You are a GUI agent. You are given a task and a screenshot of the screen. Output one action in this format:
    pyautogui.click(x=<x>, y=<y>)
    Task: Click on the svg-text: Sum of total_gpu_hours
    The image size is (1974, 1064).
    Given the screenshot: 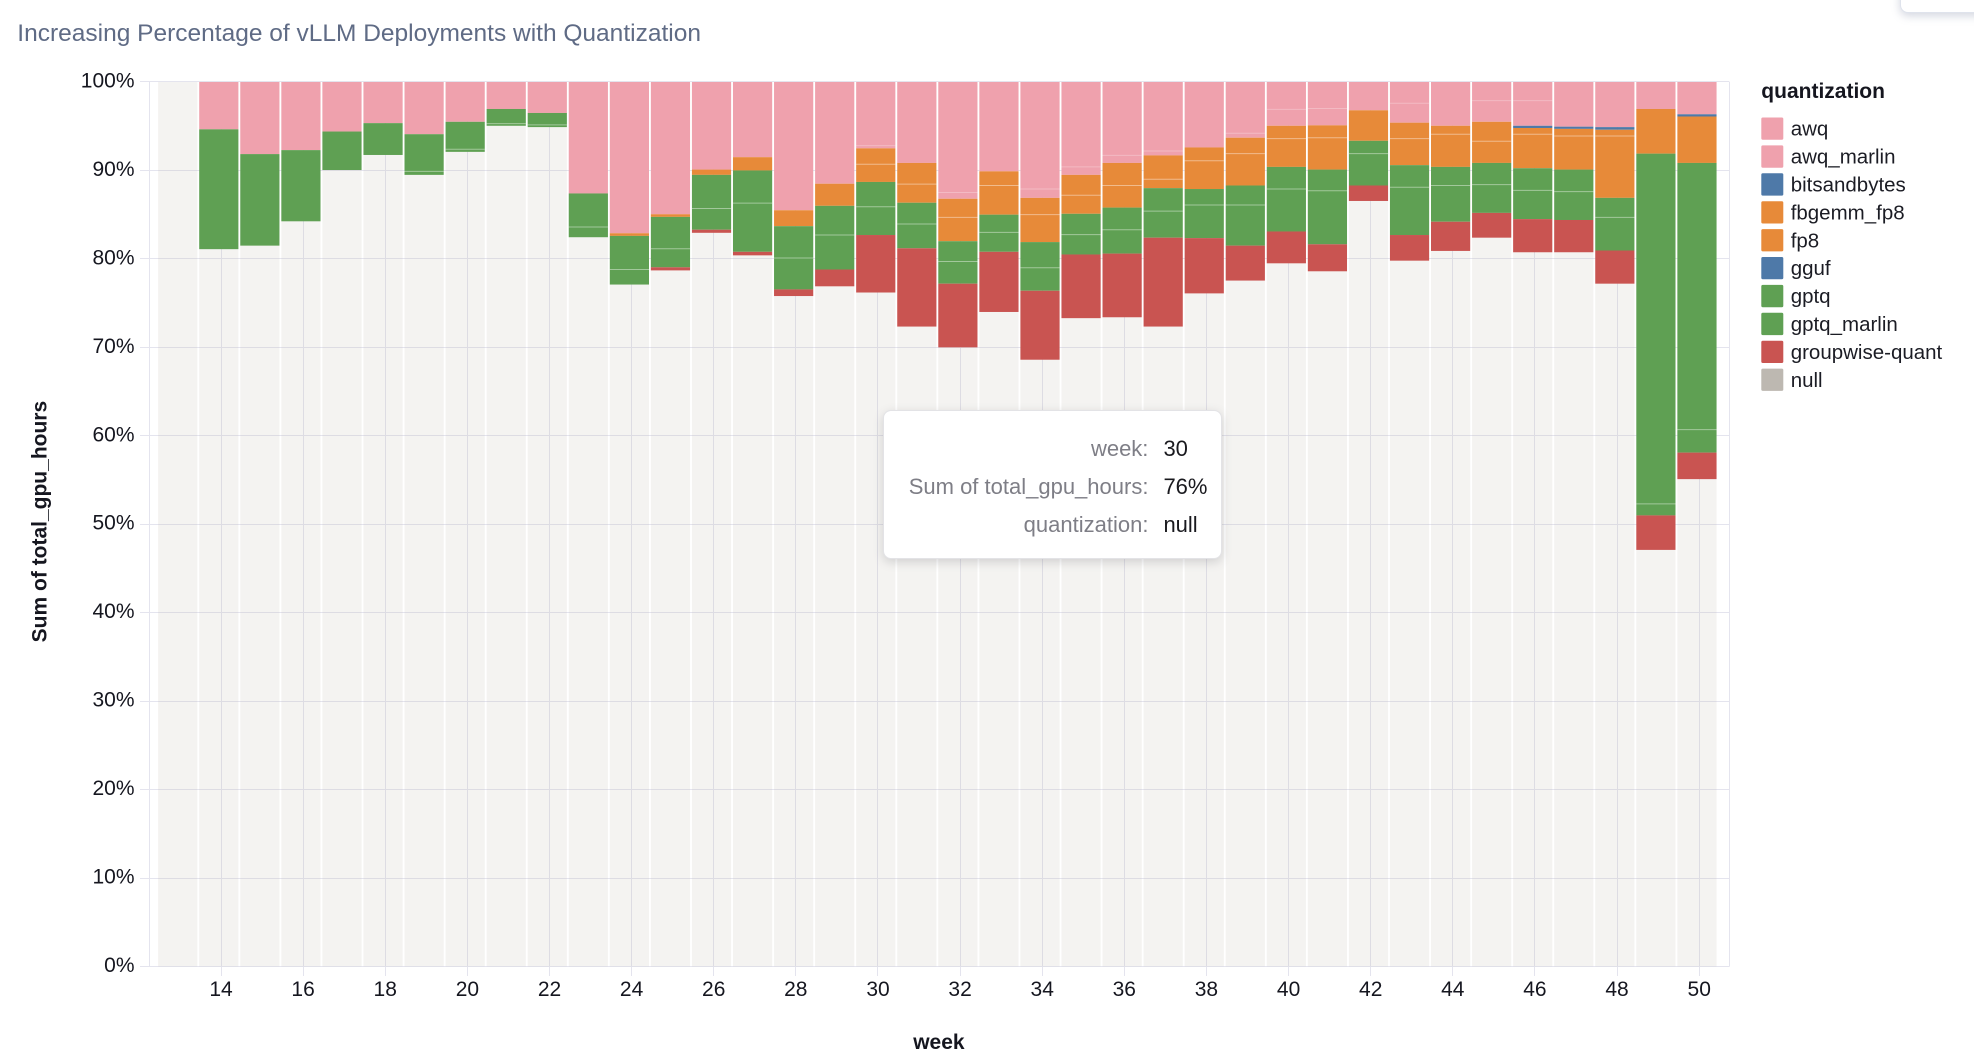 What is the action you would take?
    pyautogui.click(x=40, y=522)
    